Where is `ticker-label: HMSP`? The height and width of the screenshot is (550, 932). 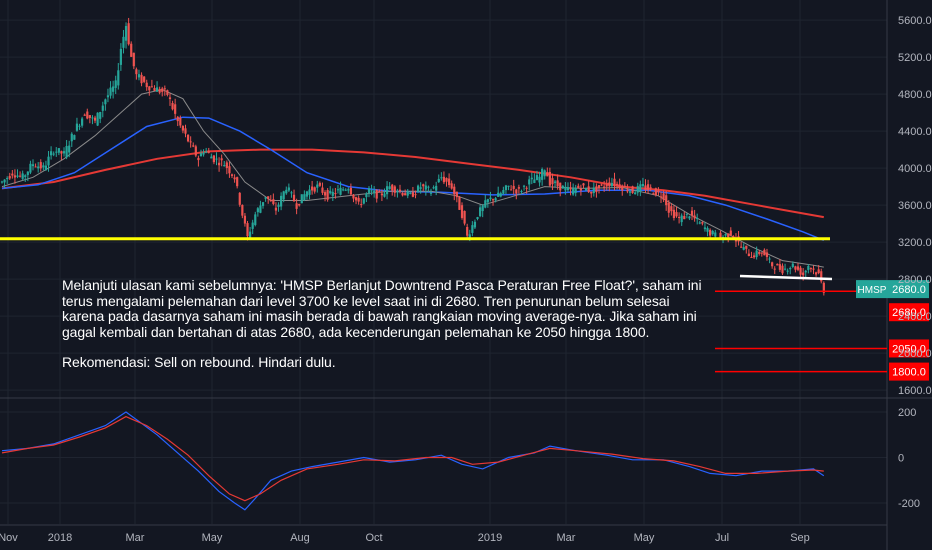 ticker-label: HMSP is located at coordinates (872, 290).